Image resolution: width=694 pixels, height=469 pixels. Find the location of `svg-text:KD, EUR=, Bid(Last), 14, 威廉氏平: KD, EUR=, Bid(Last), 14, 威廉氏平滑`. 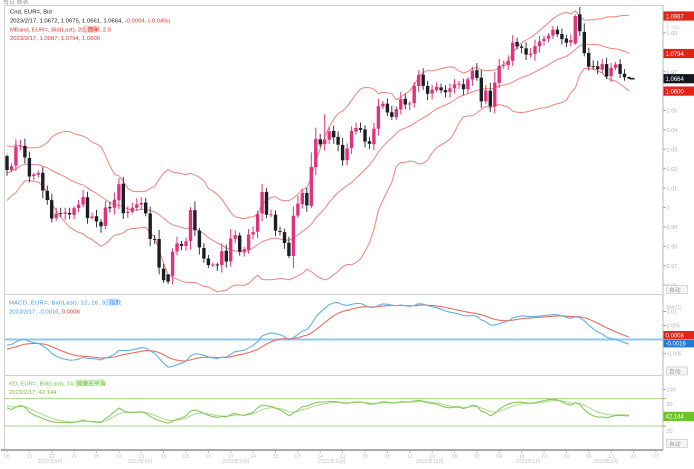

svg-text:KD, EUR=, Bid(Last), 14, 威廉氏平: KD, EUR=, Bid(Last), 14, 威廉氏平滑 is located at coordinates (57, 383).